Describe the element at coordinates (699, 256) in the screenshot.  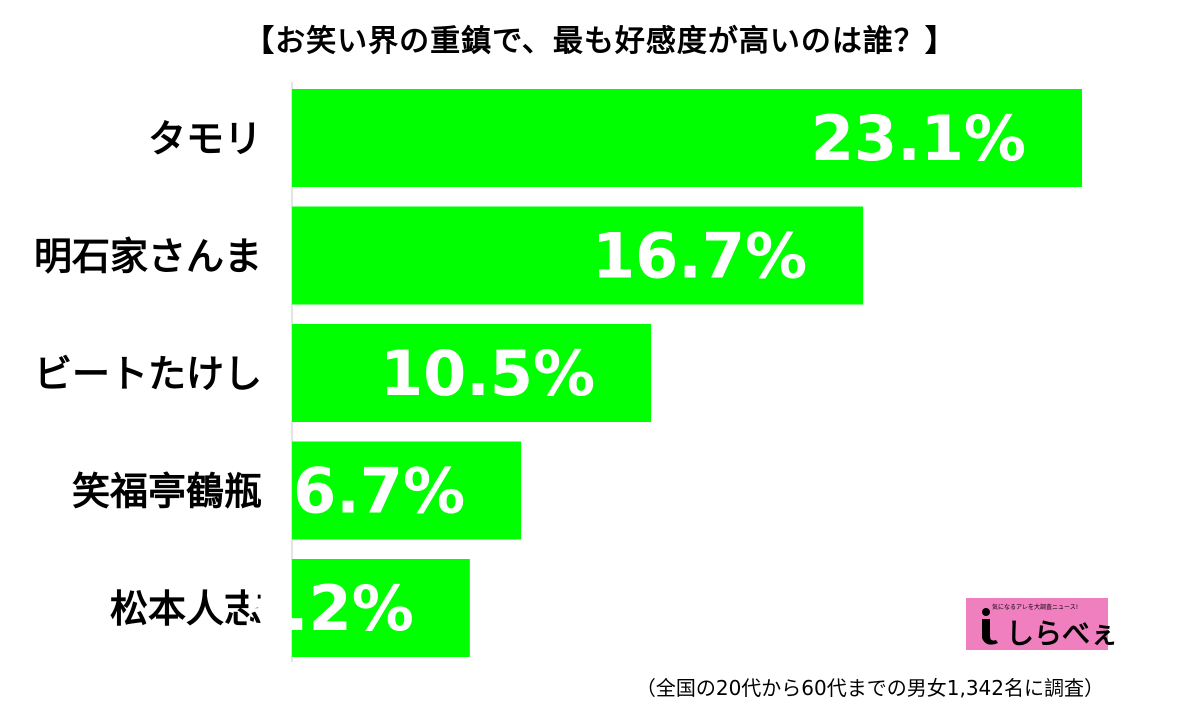
I see `value-label: 16.7%` at that location.